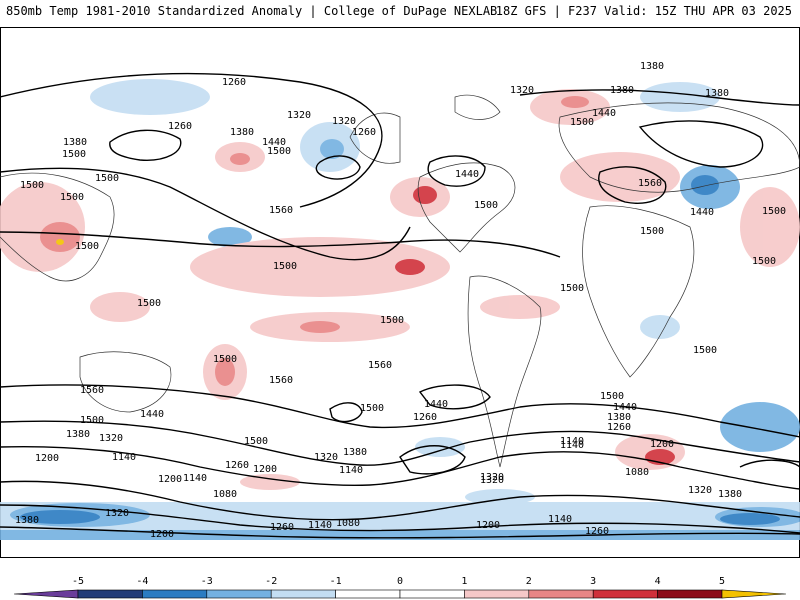  I want to click on colorbar-tick-label: 2, so click(529, 581).